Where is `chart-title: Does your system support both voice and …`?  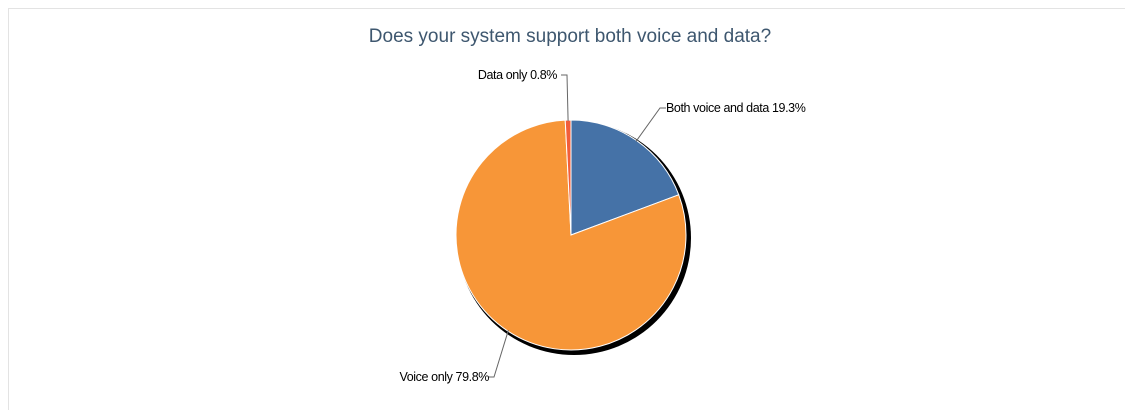
chart-title: Does your system support both voice and … is located at coordinates (570, 36).